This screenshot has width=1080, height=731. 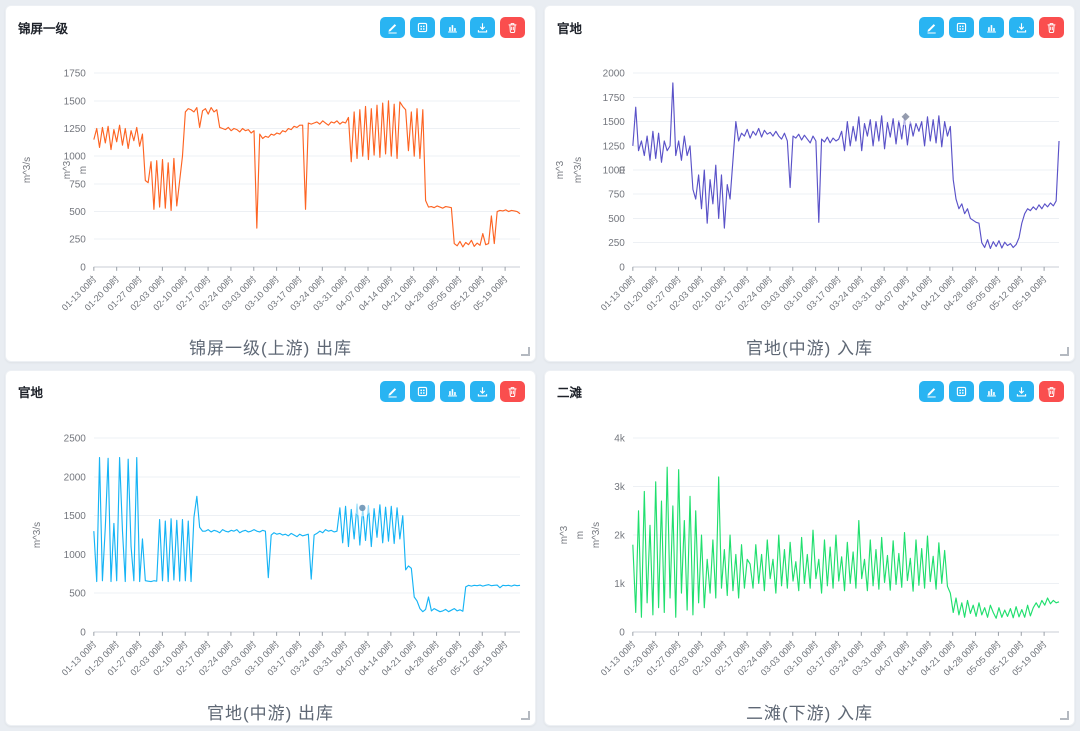 I want to click on panel-title: 官地, so click(x=570, y=28).